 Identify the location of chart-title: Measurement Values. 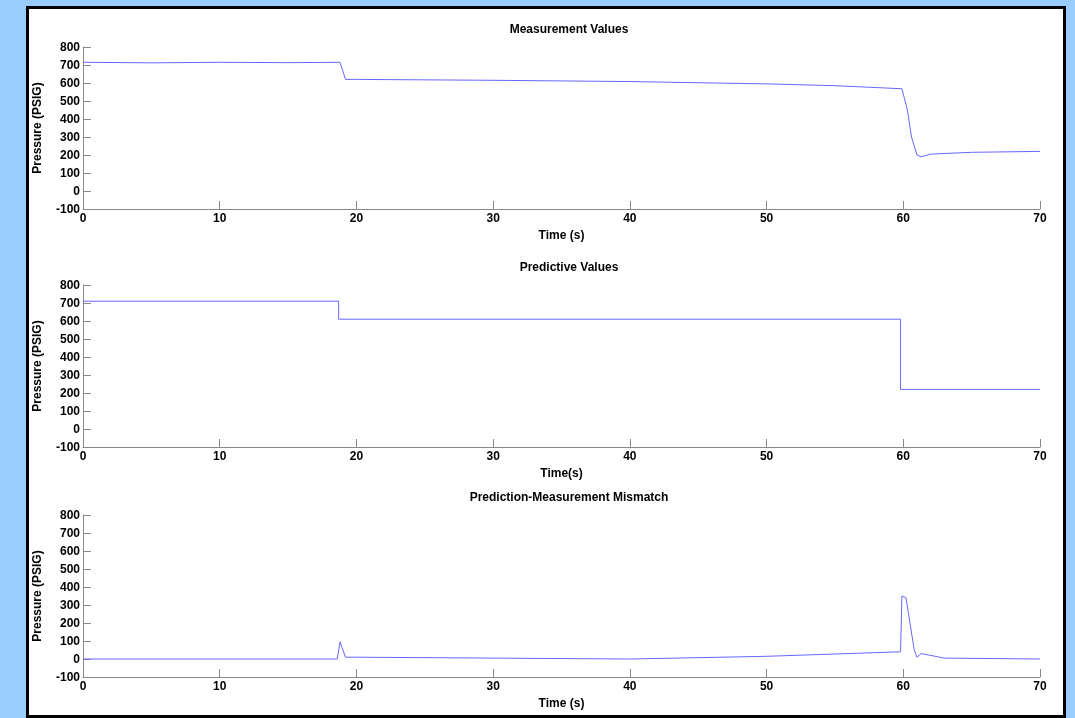
(569, 29).